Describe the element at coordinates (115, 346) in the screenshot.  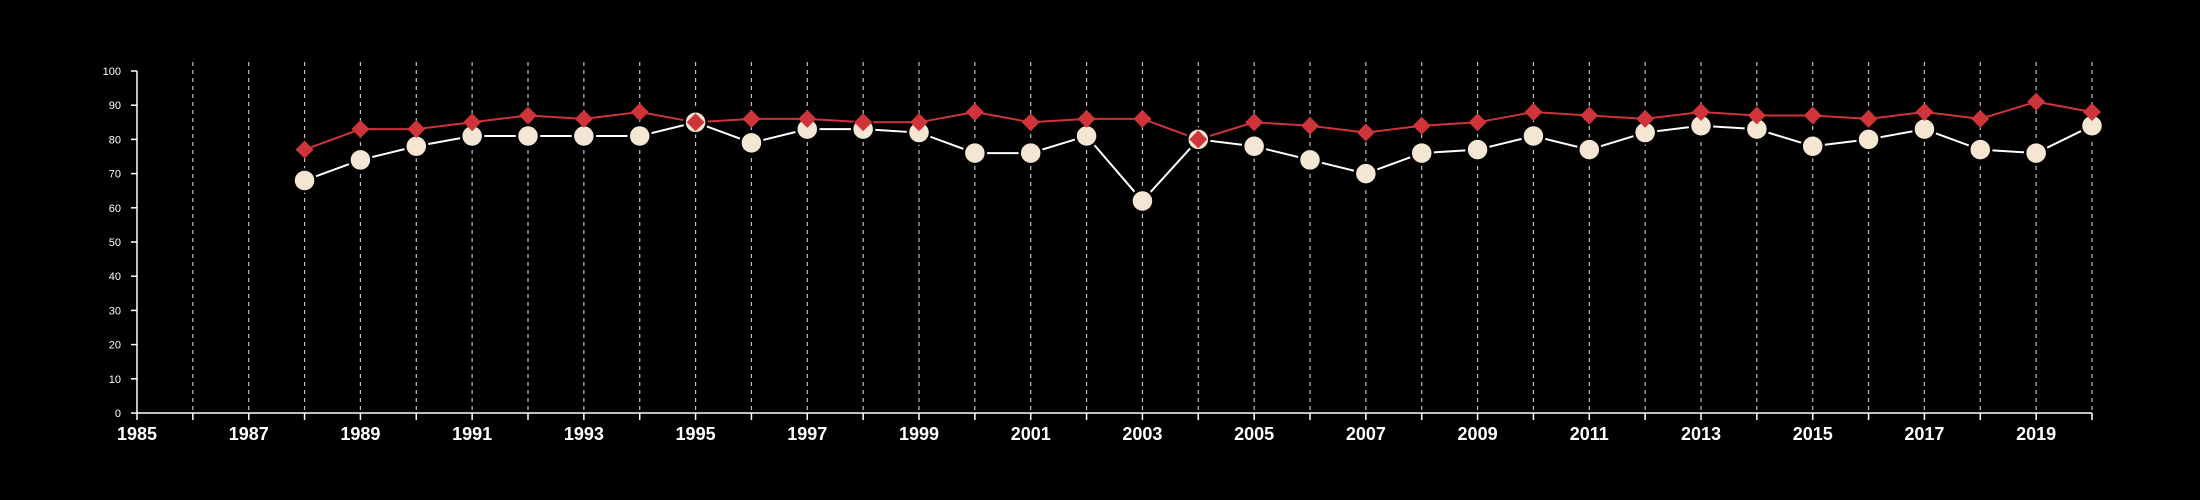
I see `y-tick-label: 20` at that location.